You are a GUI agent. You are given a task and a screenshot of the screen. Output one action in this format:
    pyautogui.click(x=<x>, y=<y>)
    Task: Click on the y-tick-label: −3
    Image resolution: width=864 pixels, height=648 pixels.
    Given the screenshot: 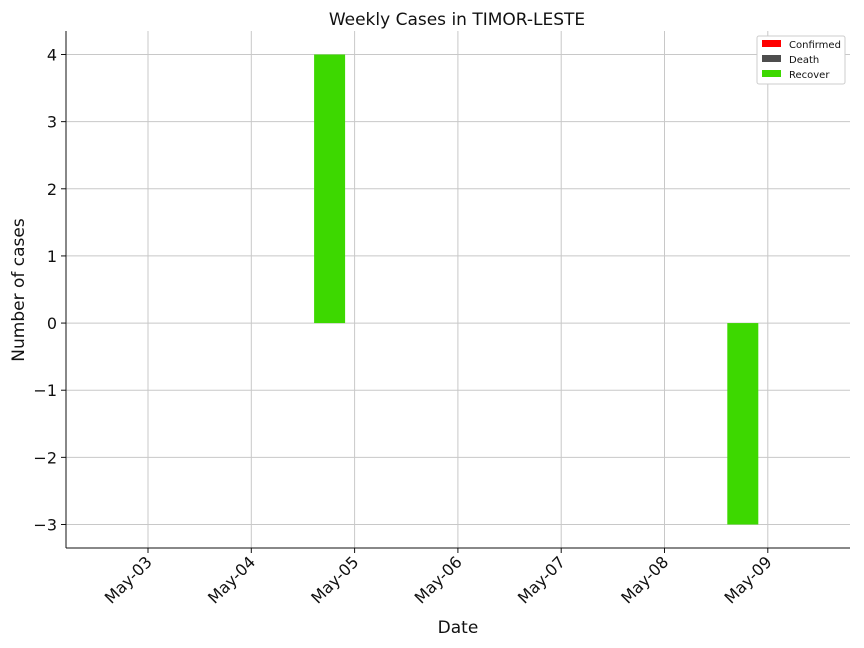 What is the action you would take?
    pyautogui.click(x=45, y=525)
    